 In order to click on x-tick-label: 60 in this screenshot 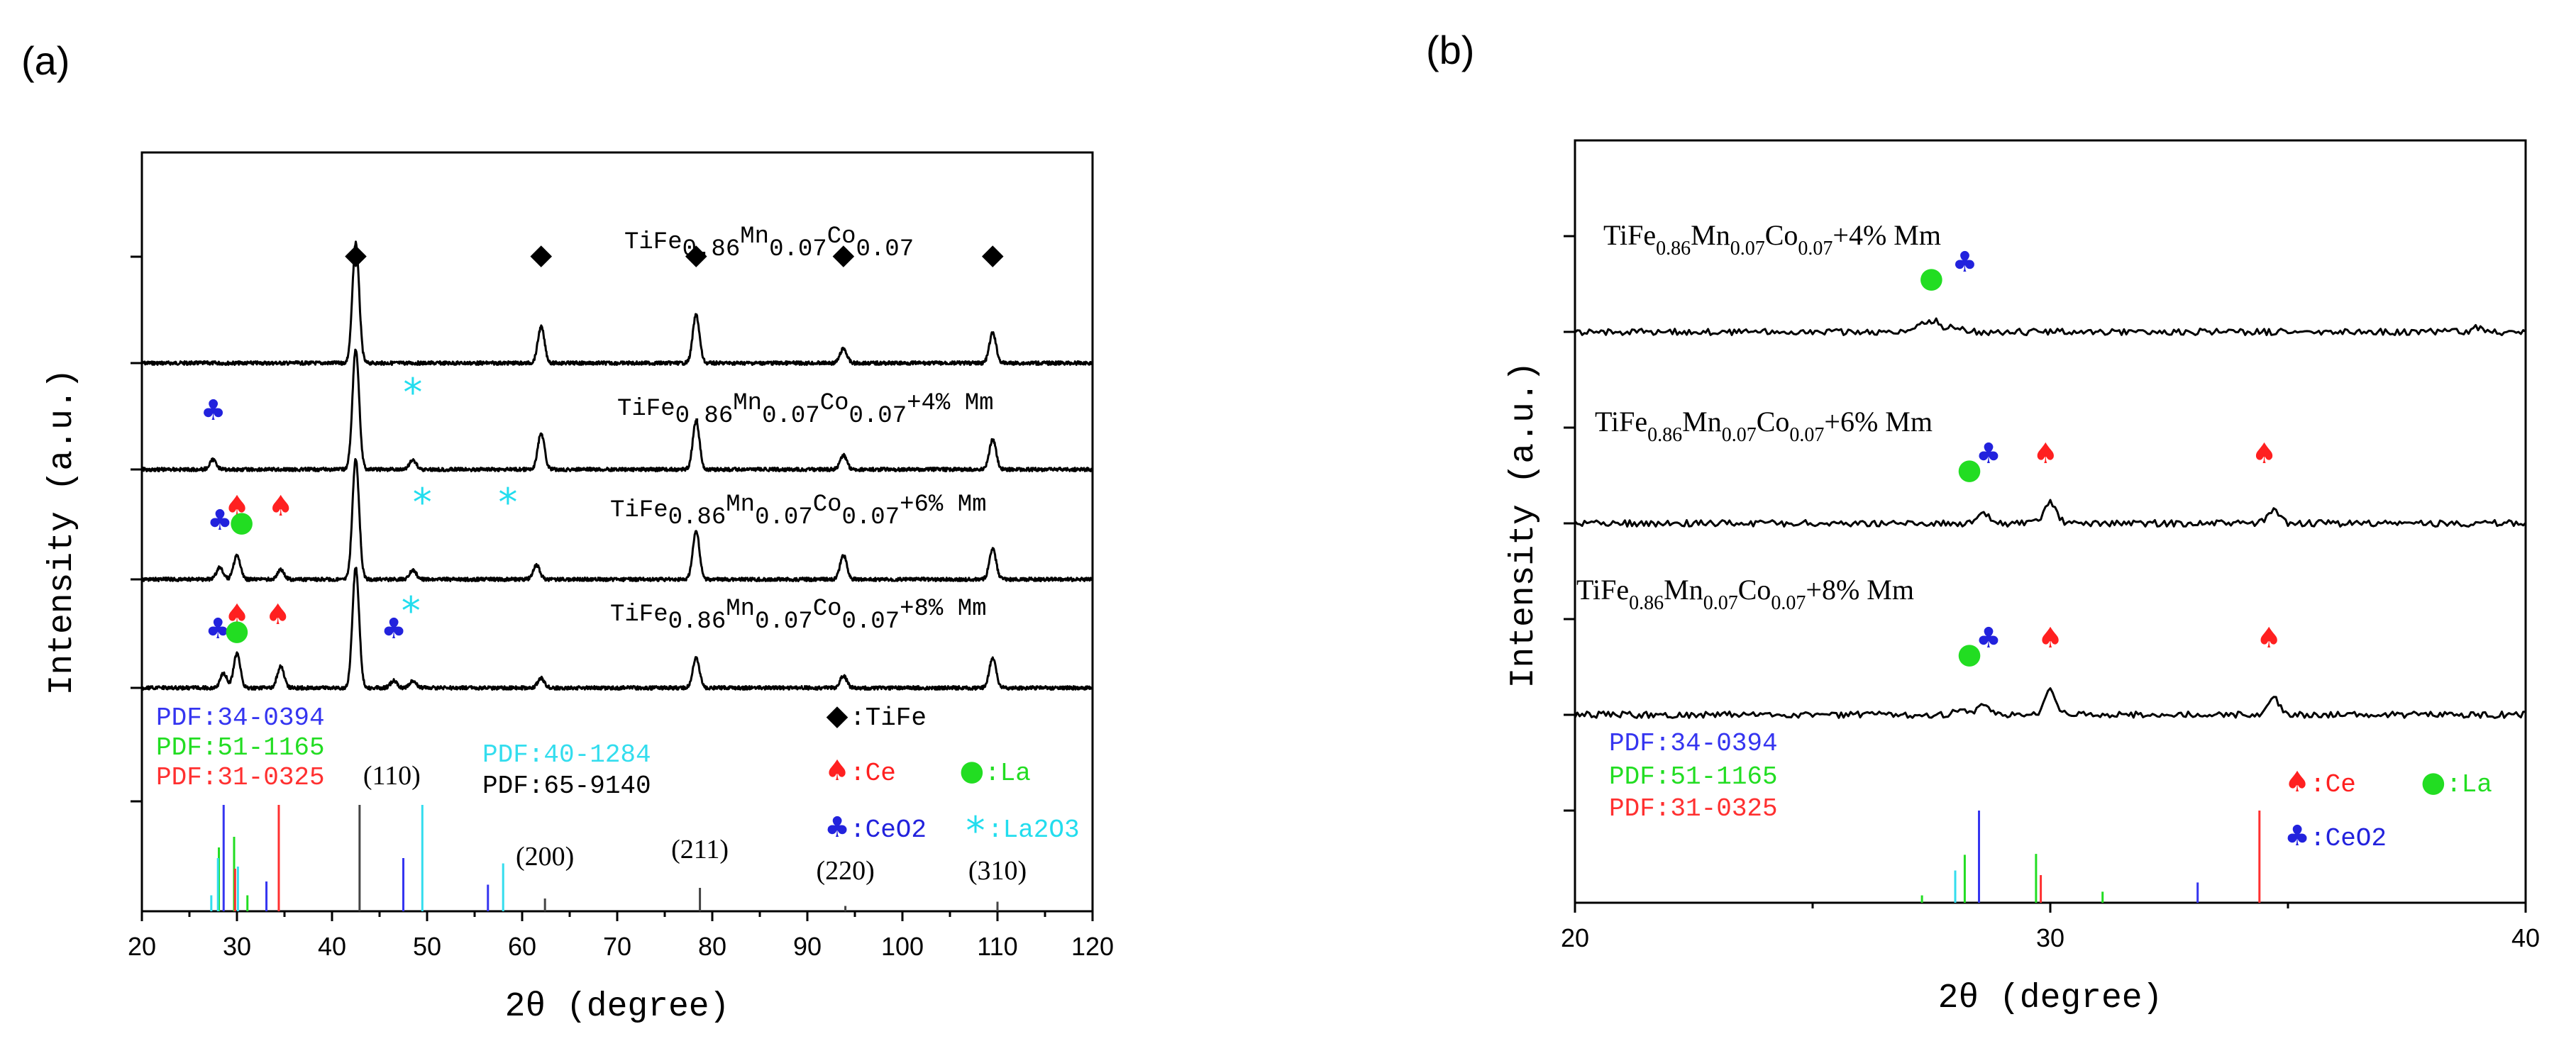, I will do `click(522, 946)`.